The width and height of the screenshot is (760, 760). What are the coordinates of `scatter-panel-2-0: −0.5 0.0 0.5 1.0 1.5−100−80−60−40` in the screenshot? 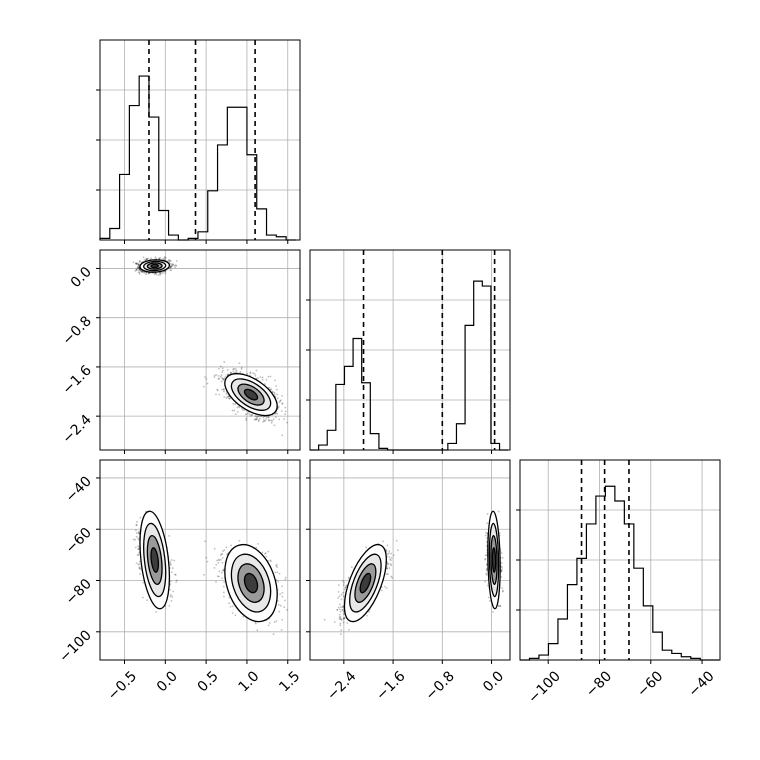 It's located at (179, 581).